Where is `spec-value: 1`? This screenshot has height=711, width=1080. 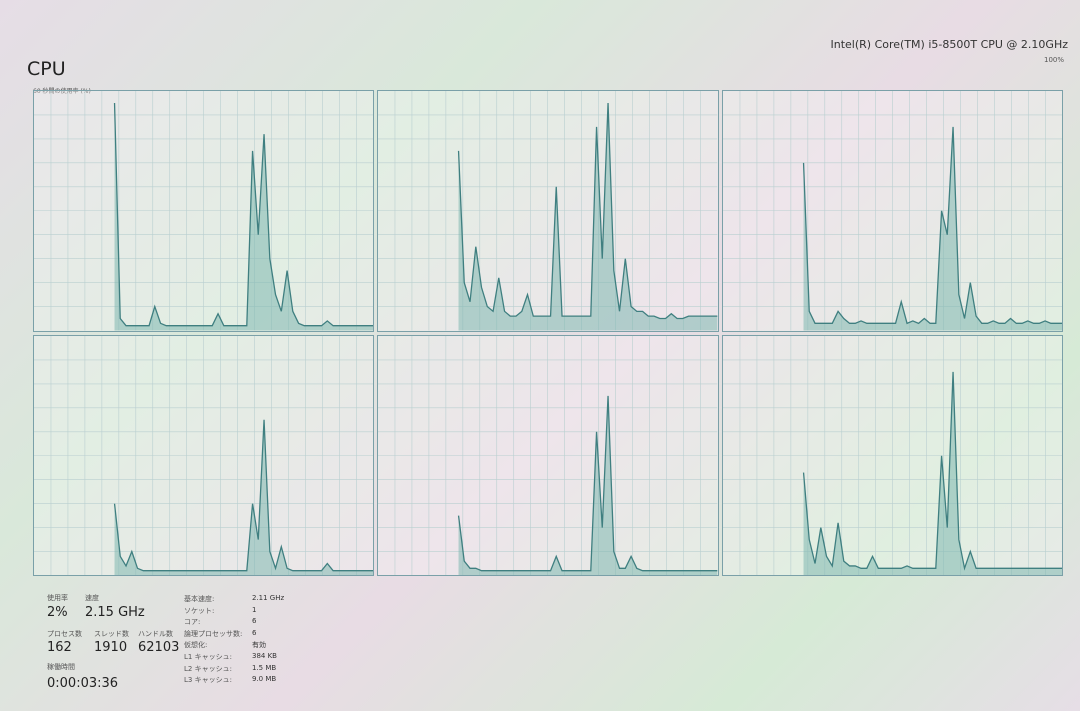 spec-value: 1 is located at coordinates (254, 609).